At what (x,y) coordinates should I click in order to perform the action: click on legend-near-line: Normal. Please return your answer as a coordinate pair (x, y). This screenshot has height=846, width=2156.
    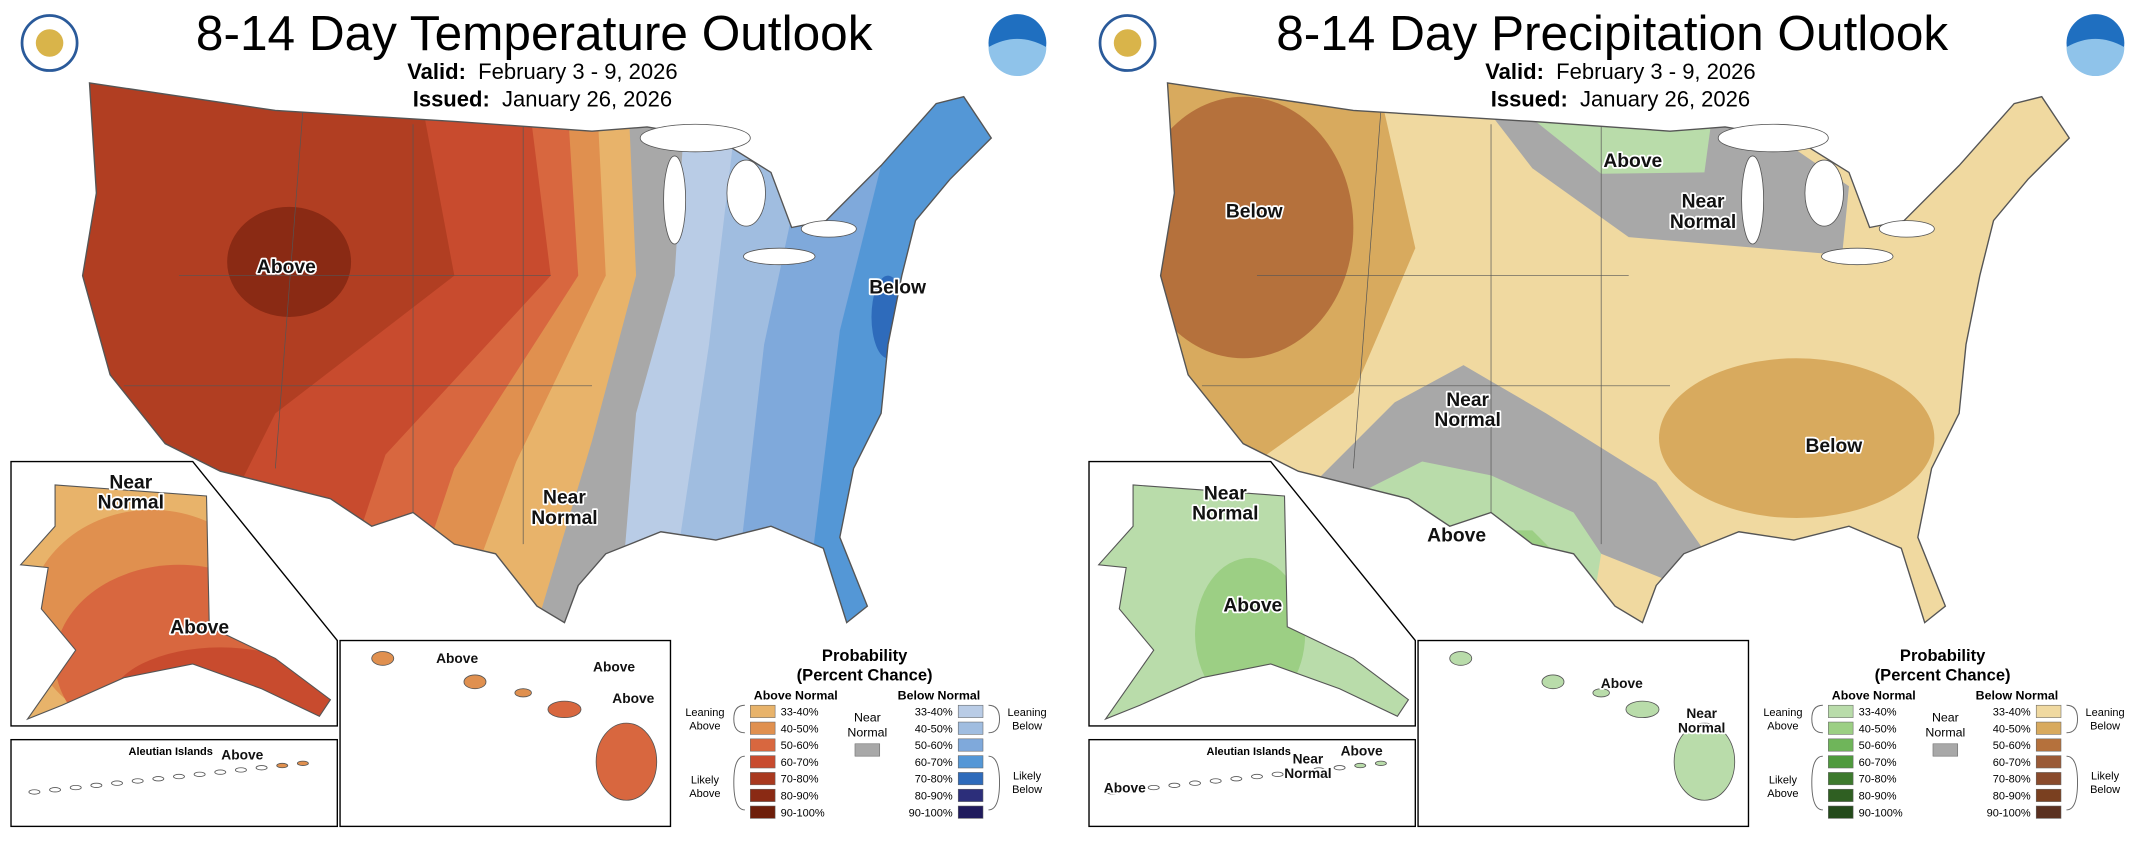
    Looking at the image, I should click on (867, 732).